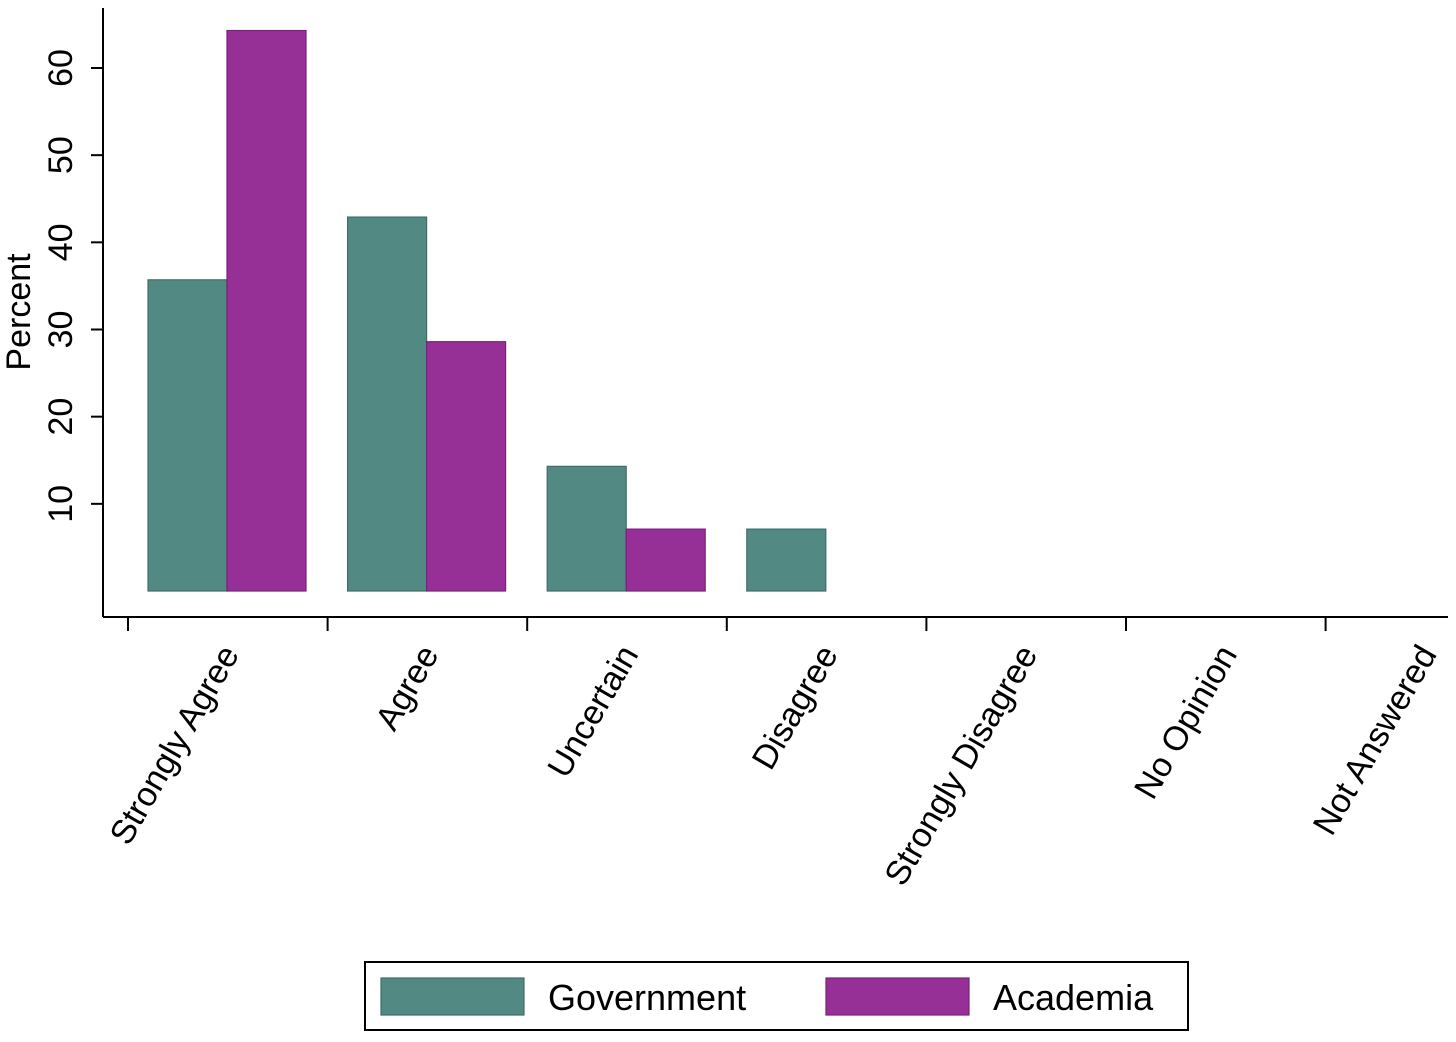  Describe the element at coordinates (61, 417) in the screenshot. I see `y-tick-label: 20` at that location.